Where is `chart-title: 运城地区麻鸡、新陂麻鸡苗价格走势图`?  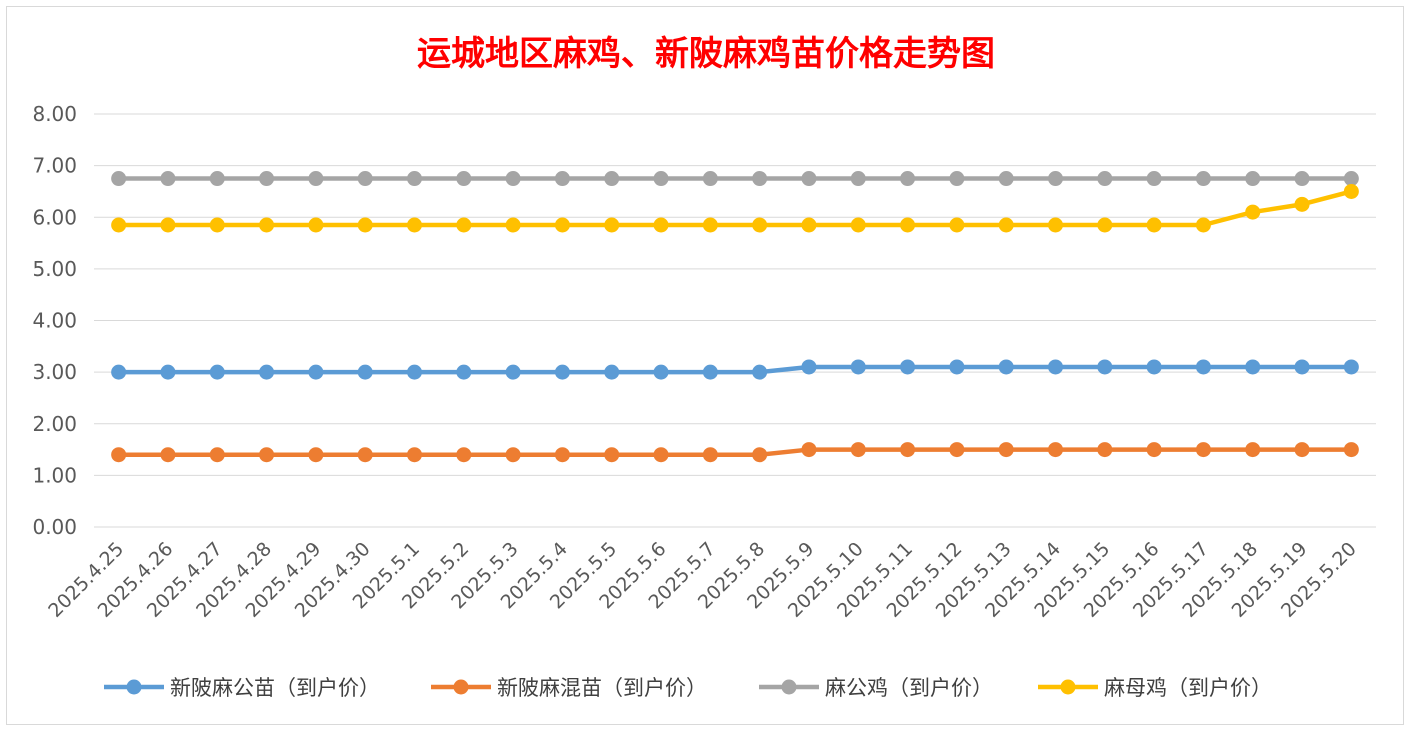 chart-title: 运城地区麻鸡、新陂麻鸡苗价格走势图 is located at coordinates (706, 54).